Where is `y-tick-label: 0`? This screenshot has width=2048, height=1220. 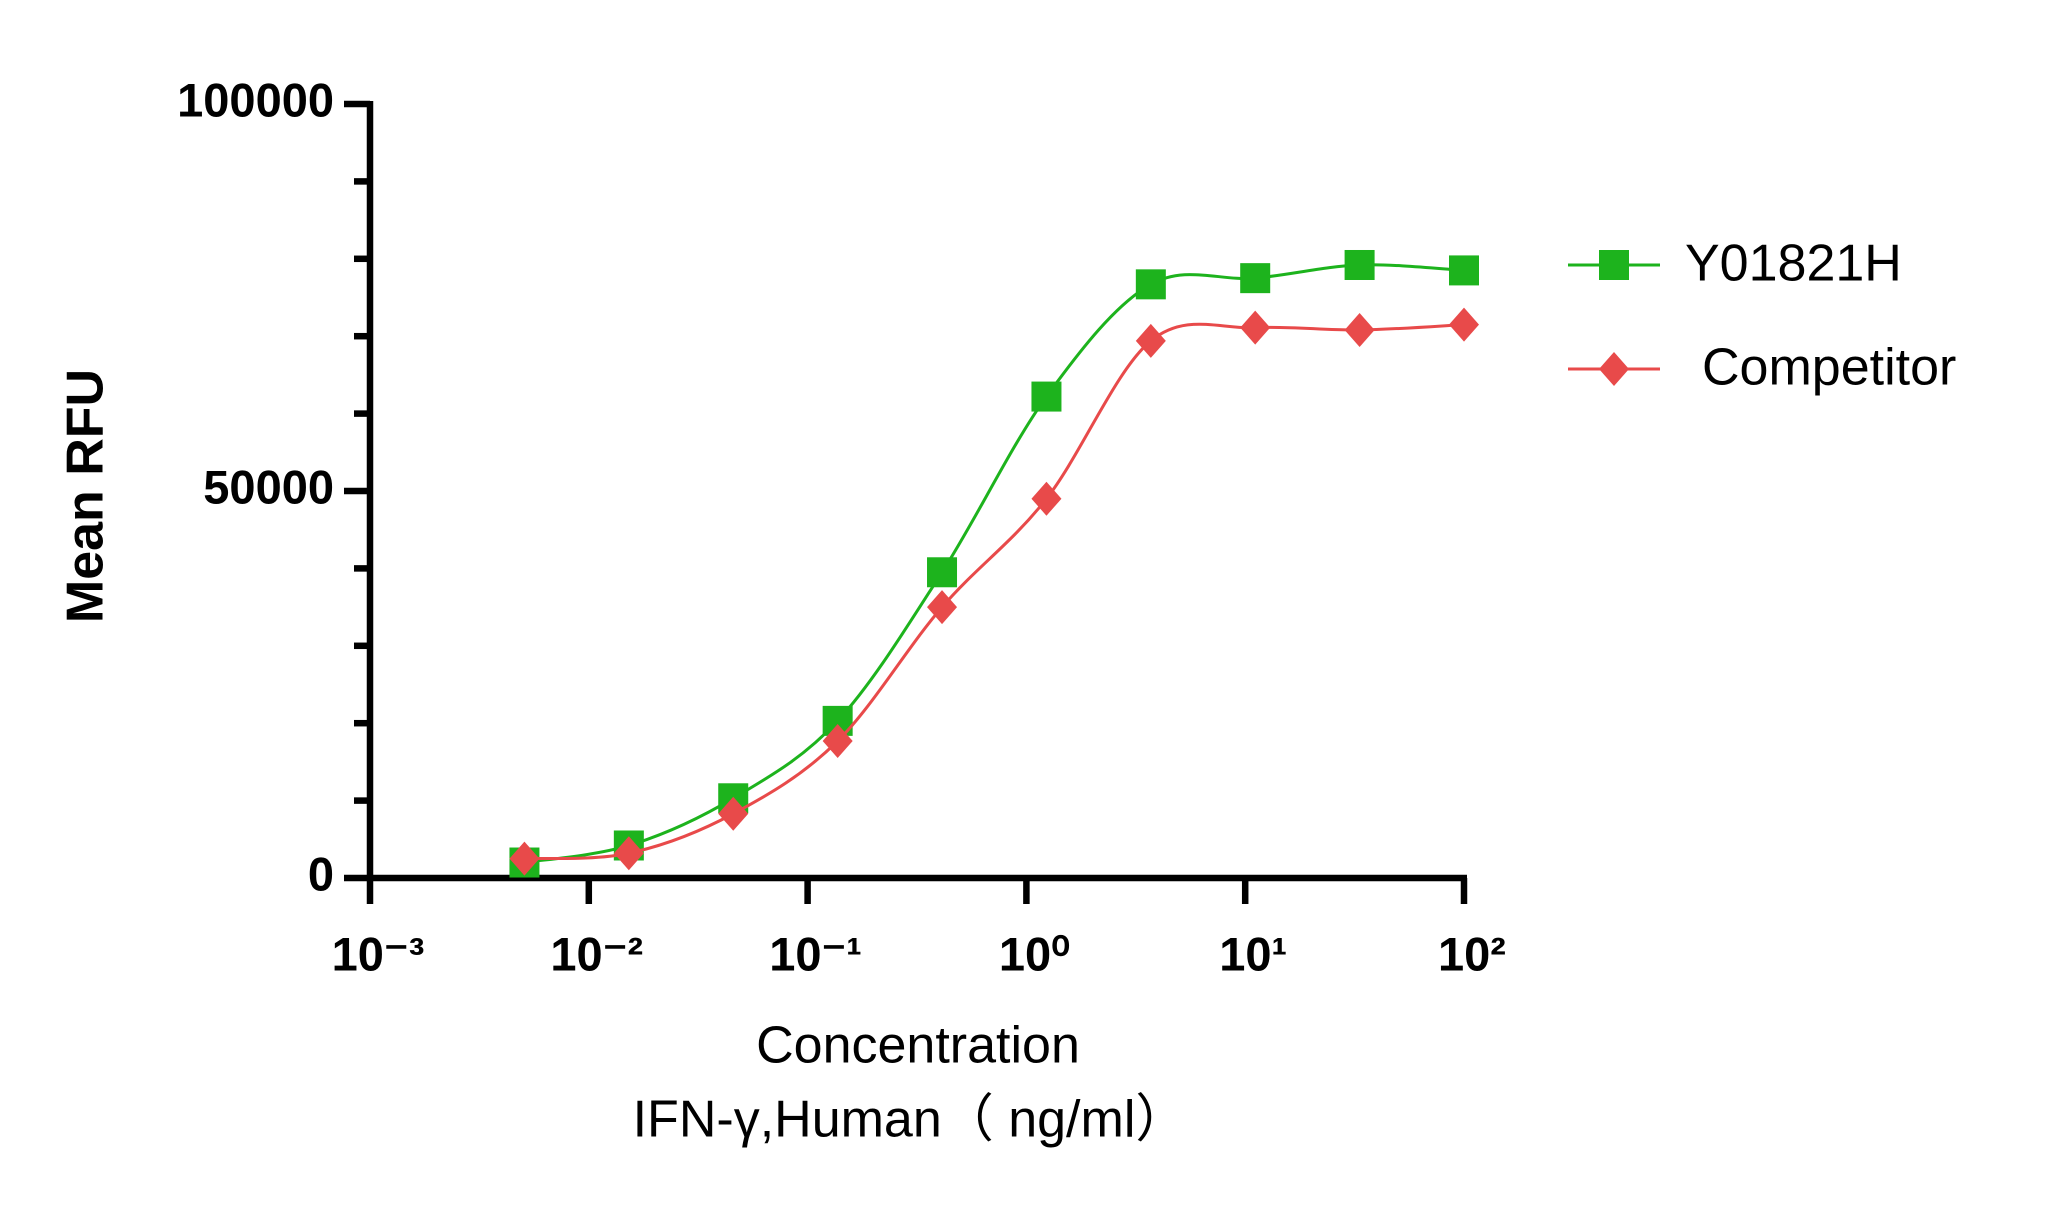 y-tick-label: 0 is located at coordinates (321, 873).